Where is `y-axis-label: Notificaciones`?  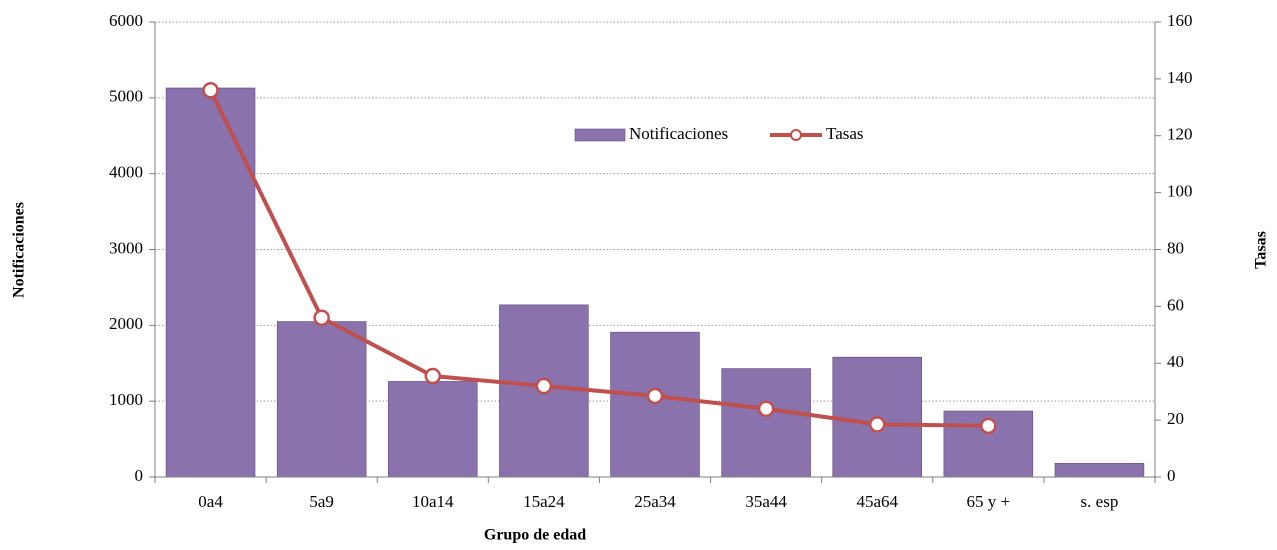
y-axis-label: Notificaciones is located at coordinates (19, 250).